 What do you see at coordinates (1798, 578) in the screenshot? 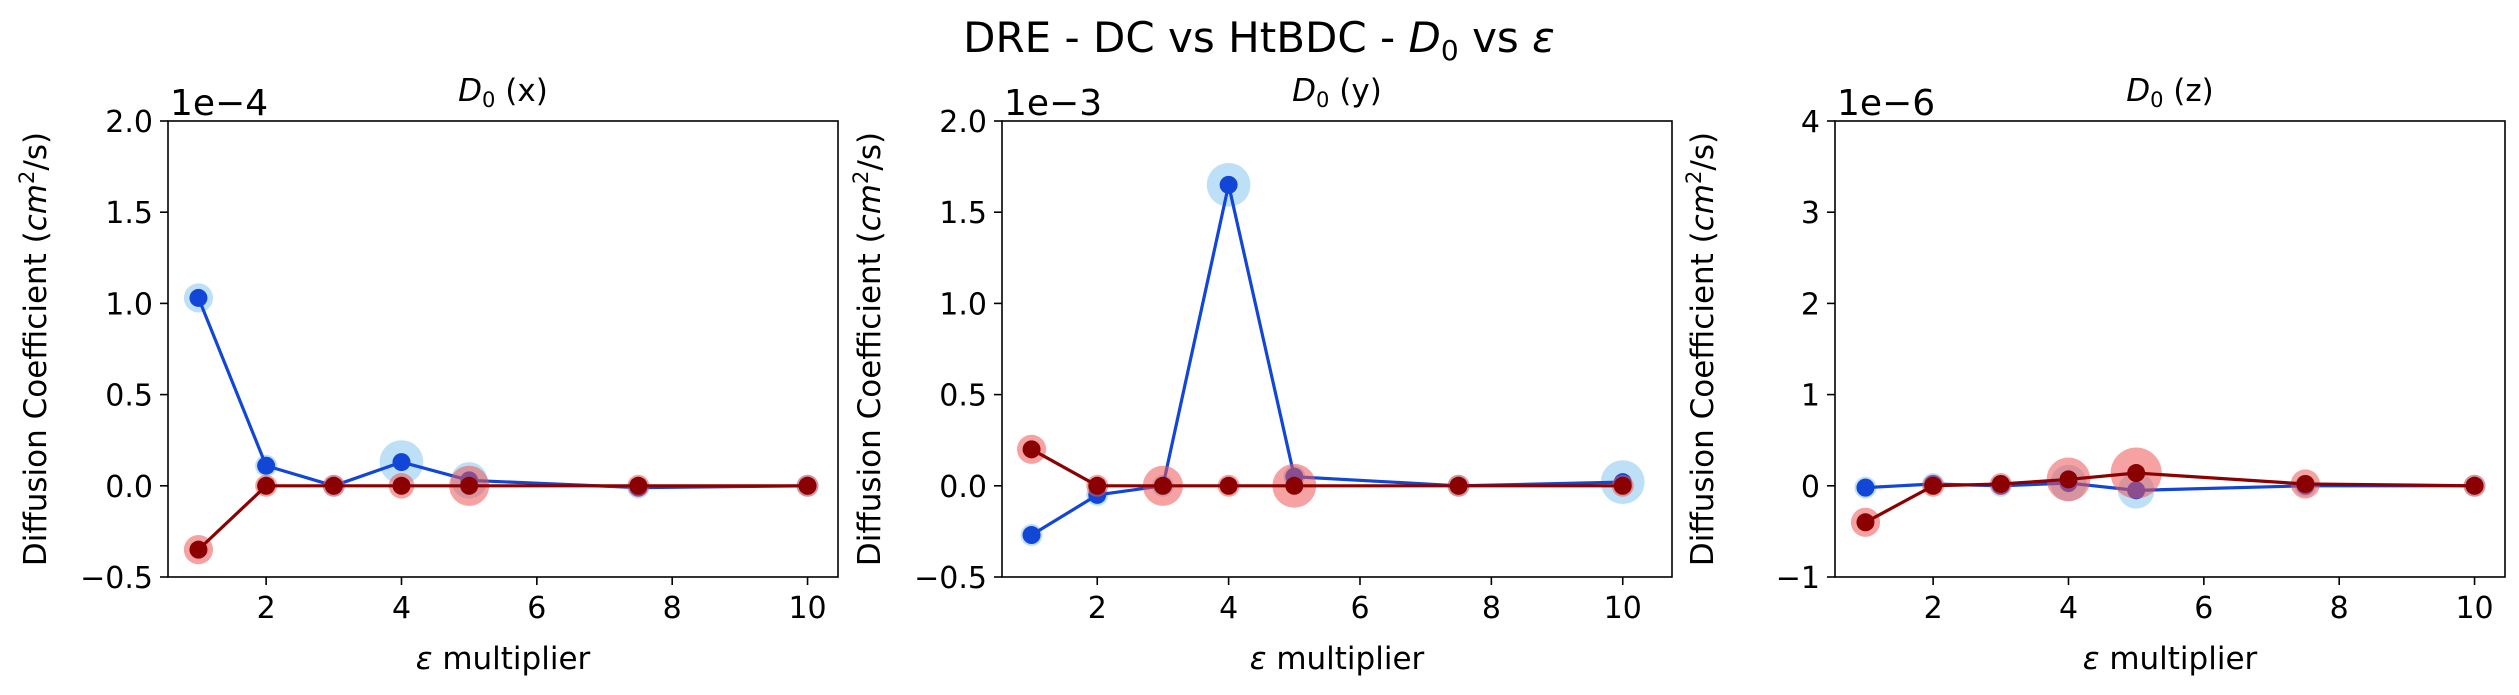
I see `y-tick-label: −1` at bounding box center [1798, 578].